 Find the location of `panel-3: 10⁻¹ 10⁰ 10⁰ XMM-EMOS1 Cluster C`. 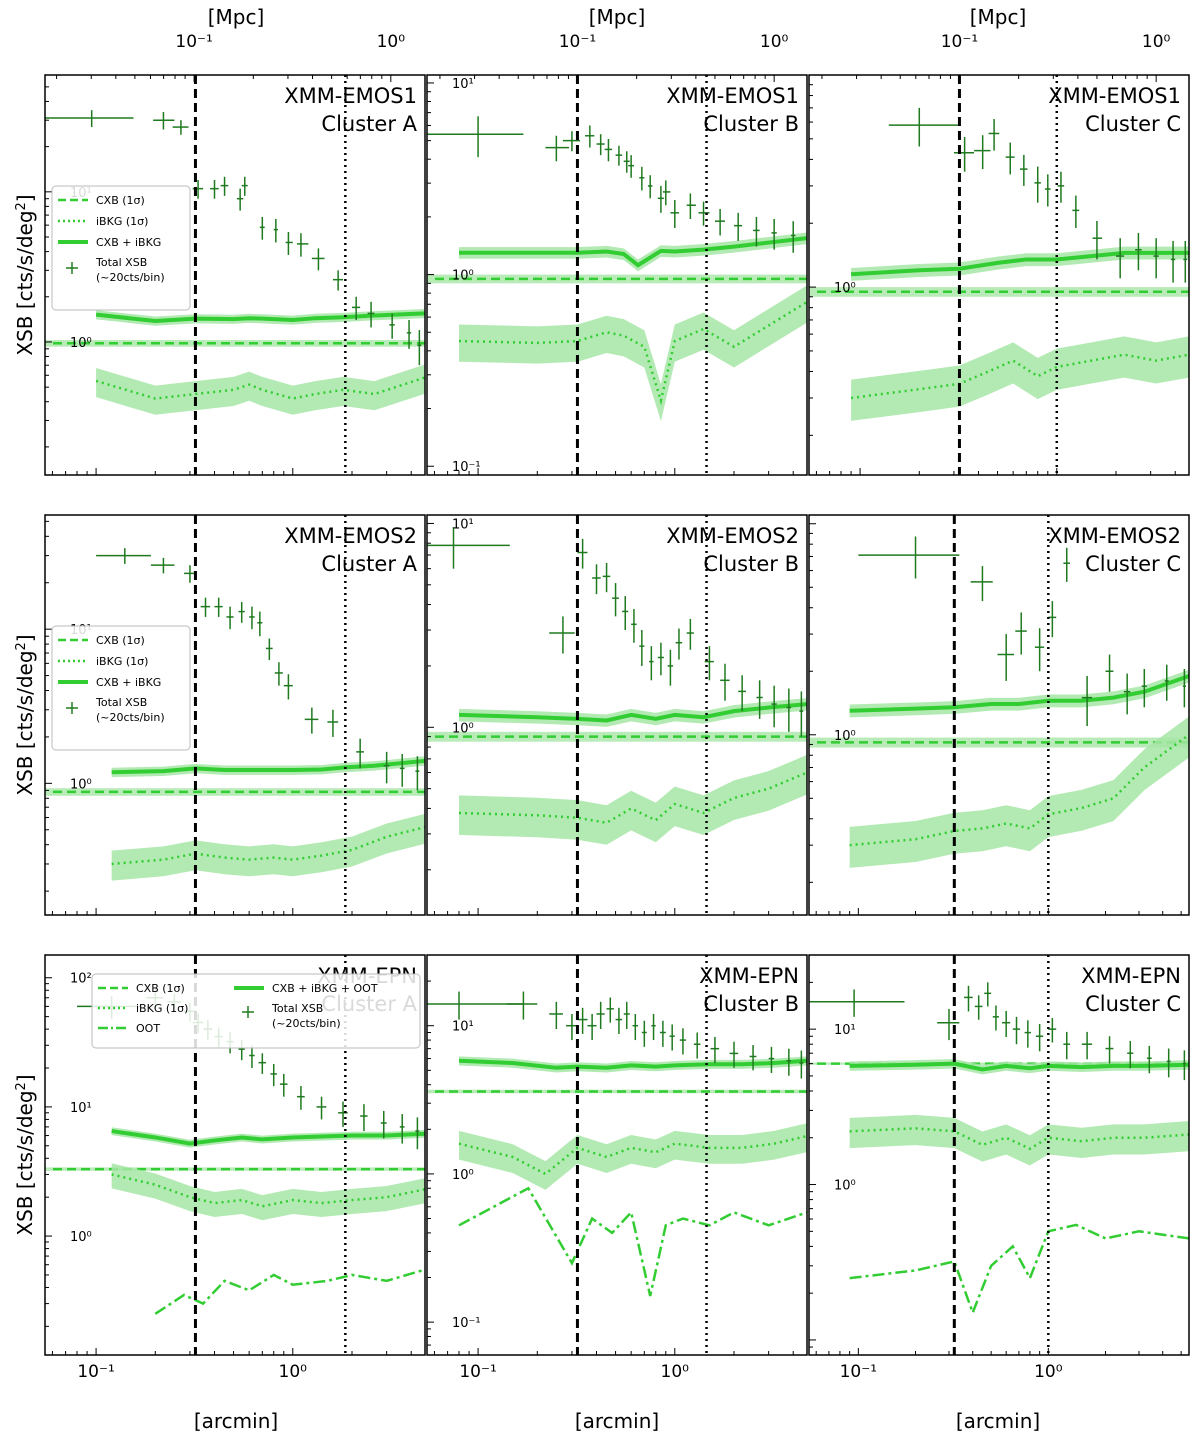

panel-3: 10⁻¹ 10⁰ 10⁰ XMM-EMOS1 Cluster C is located at coordinates (999, 254).